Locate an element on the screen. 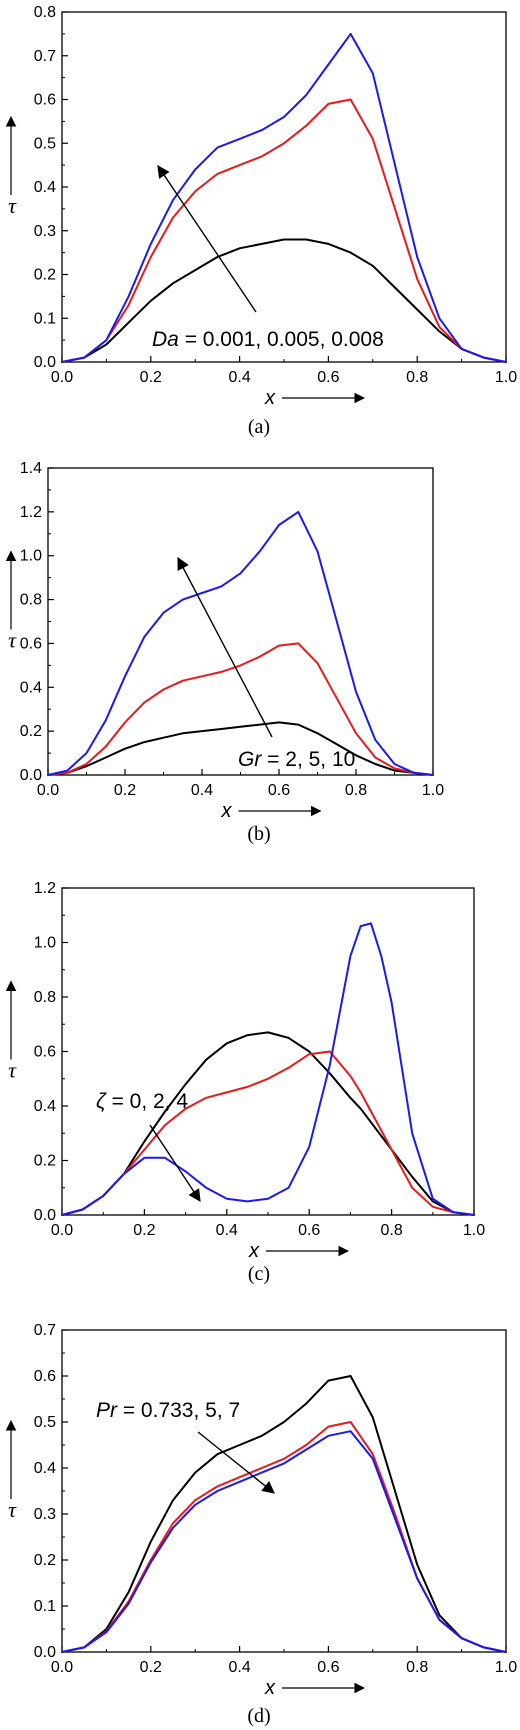  parameter-values: = 2, 5, 10 is located at coordinates (308, 759).